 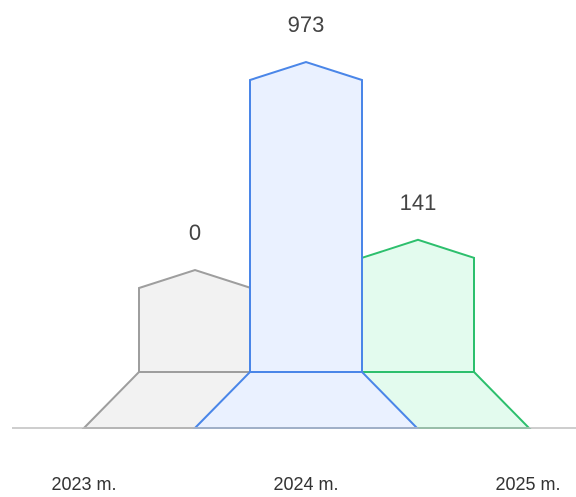 I want to click on data-label: 0, so click(x=195, y=232).